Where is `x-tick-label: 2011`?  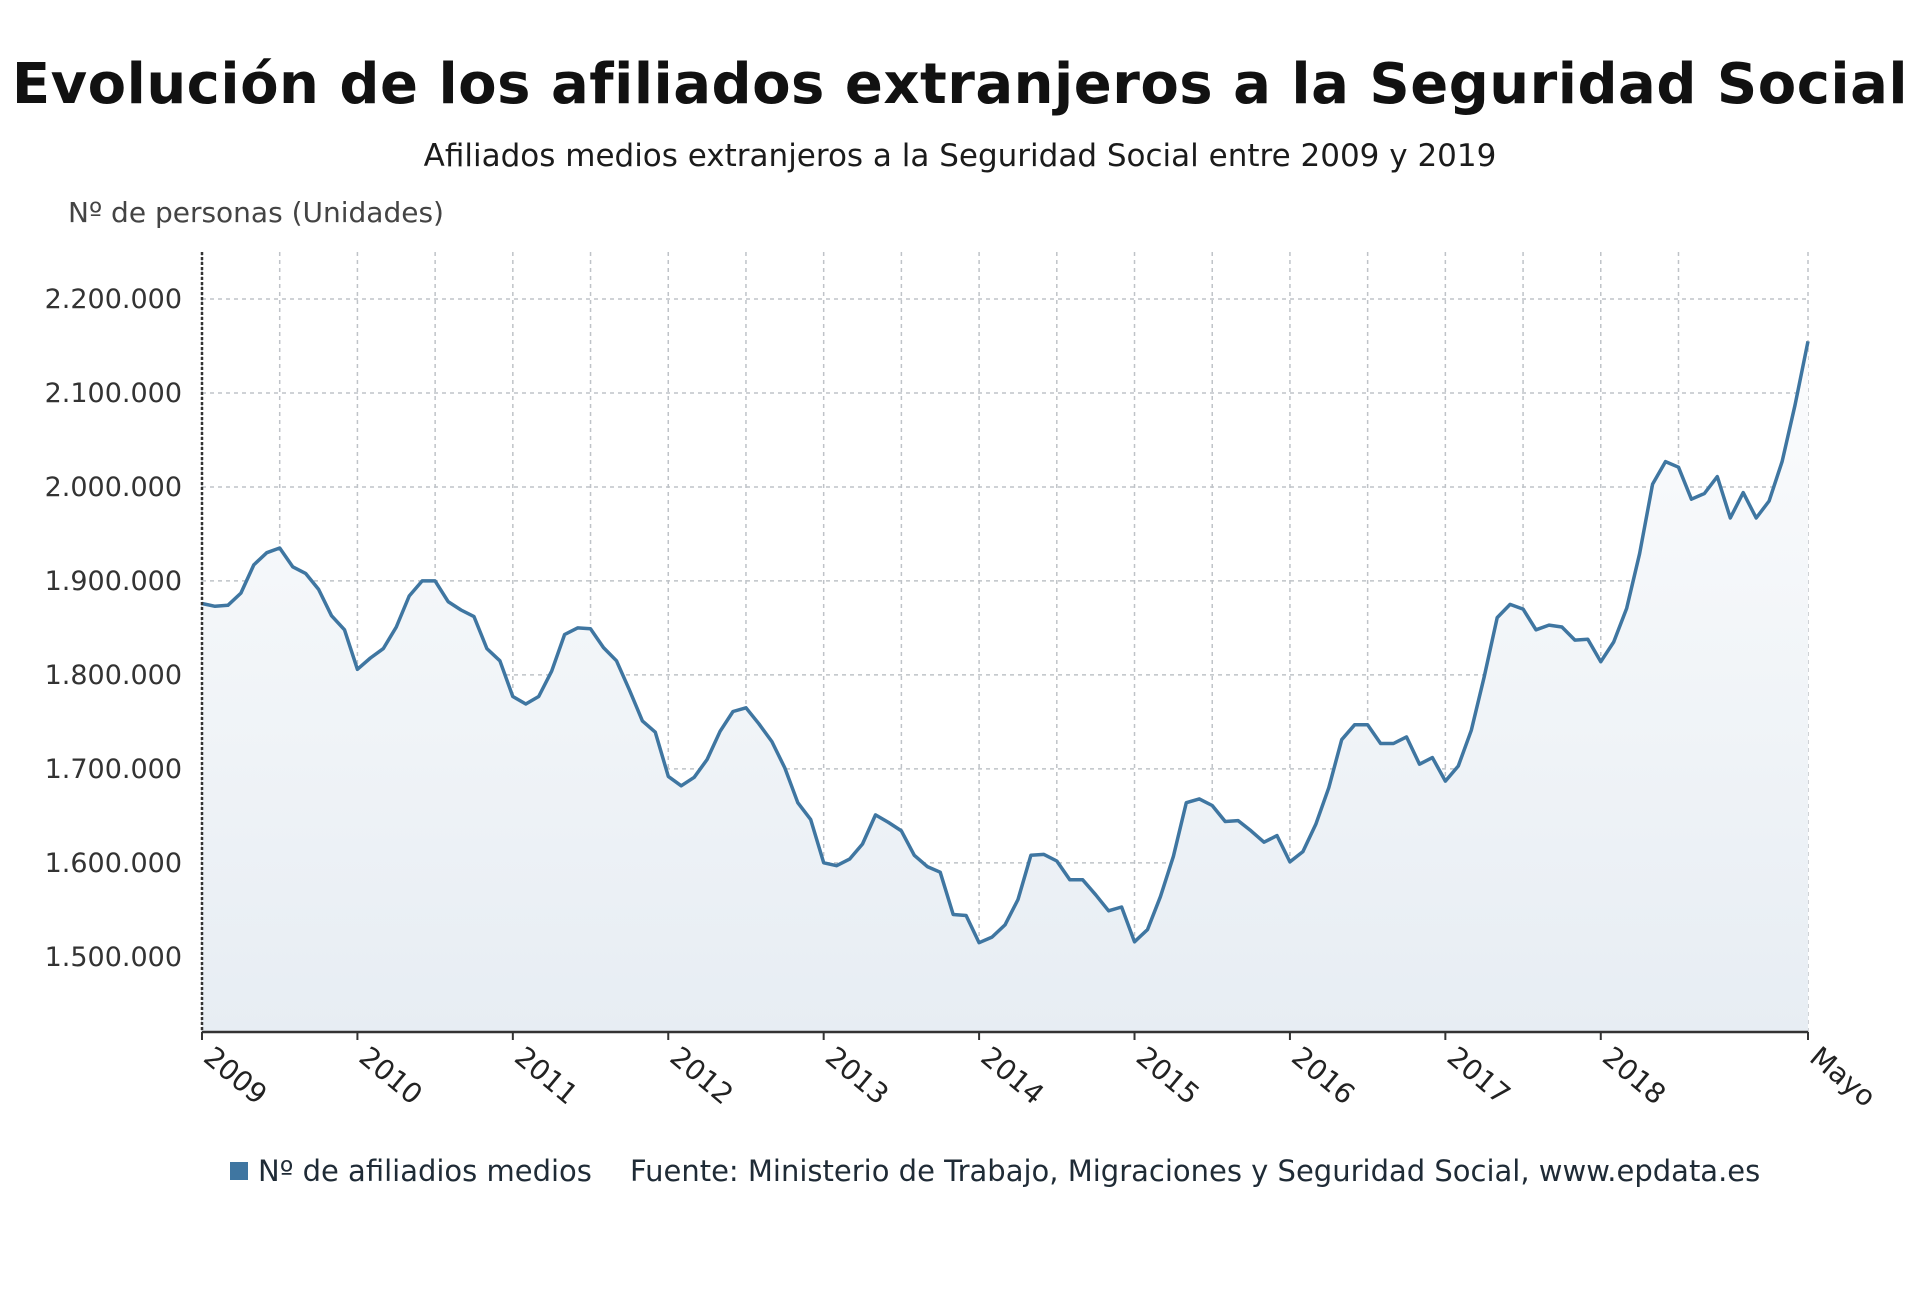
x-tick-label: 2011 is located at coordinates (546, 1075).